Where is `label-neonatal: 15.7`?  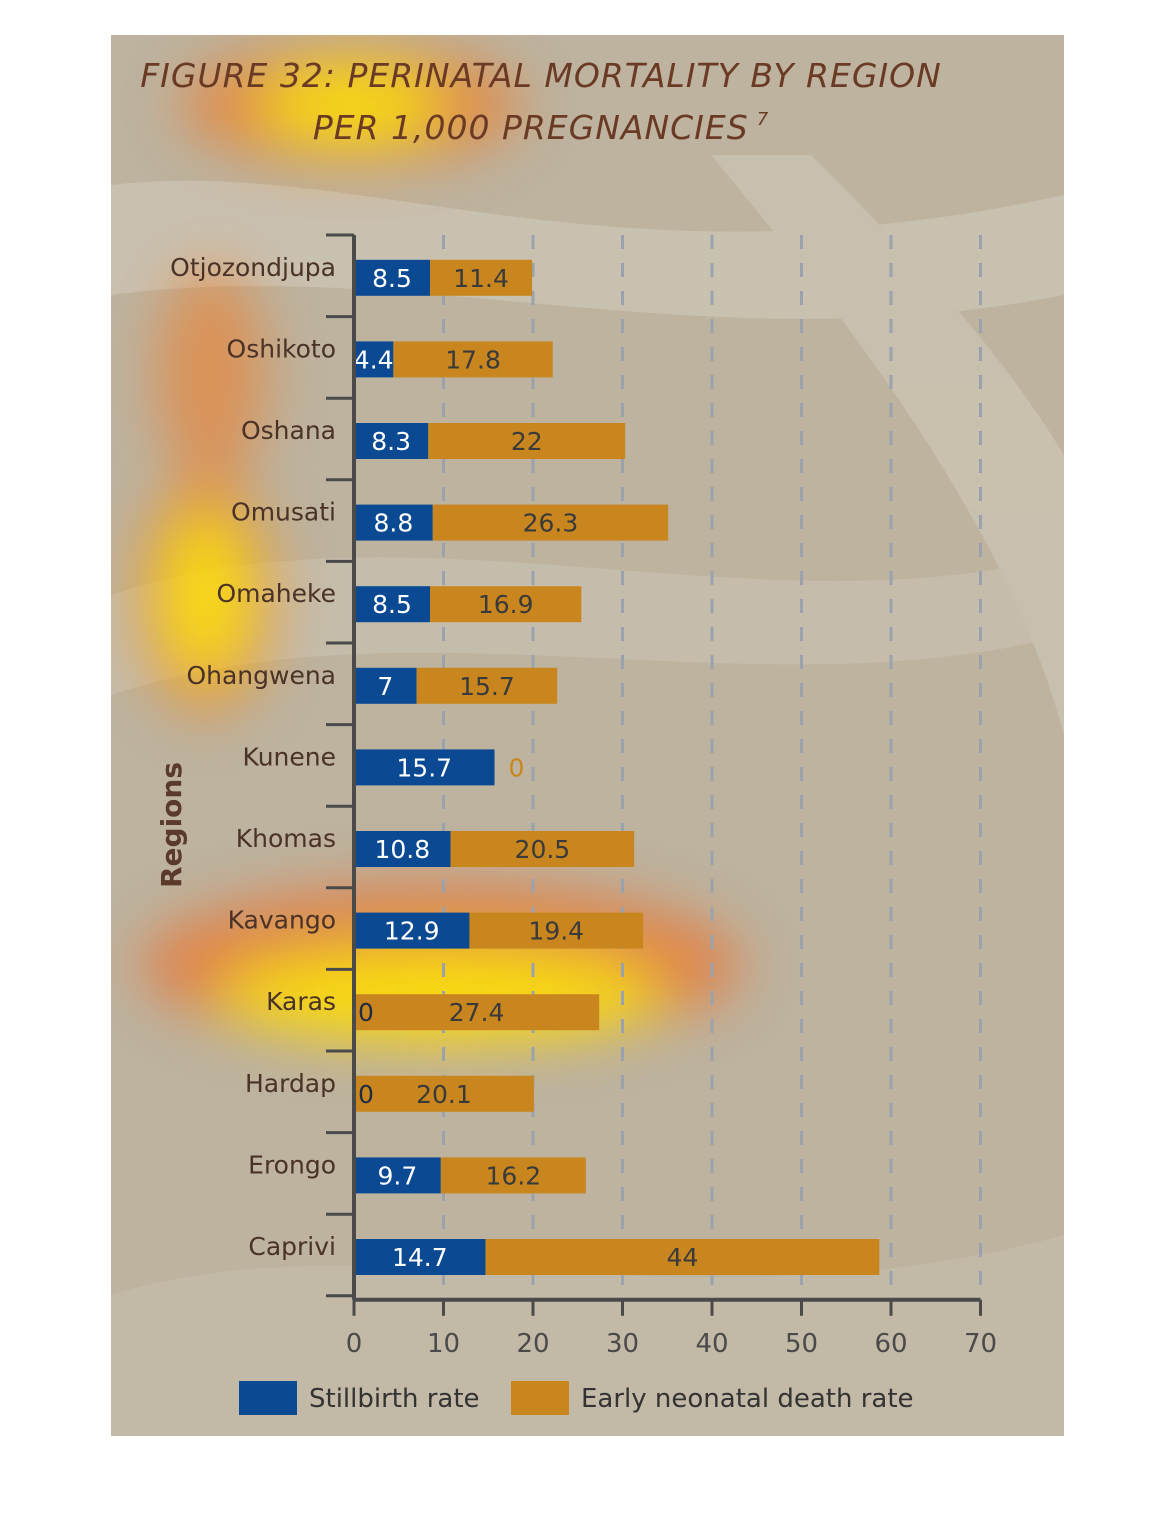
label-neonatal: 15.7 is located at coordinates (487, 686).